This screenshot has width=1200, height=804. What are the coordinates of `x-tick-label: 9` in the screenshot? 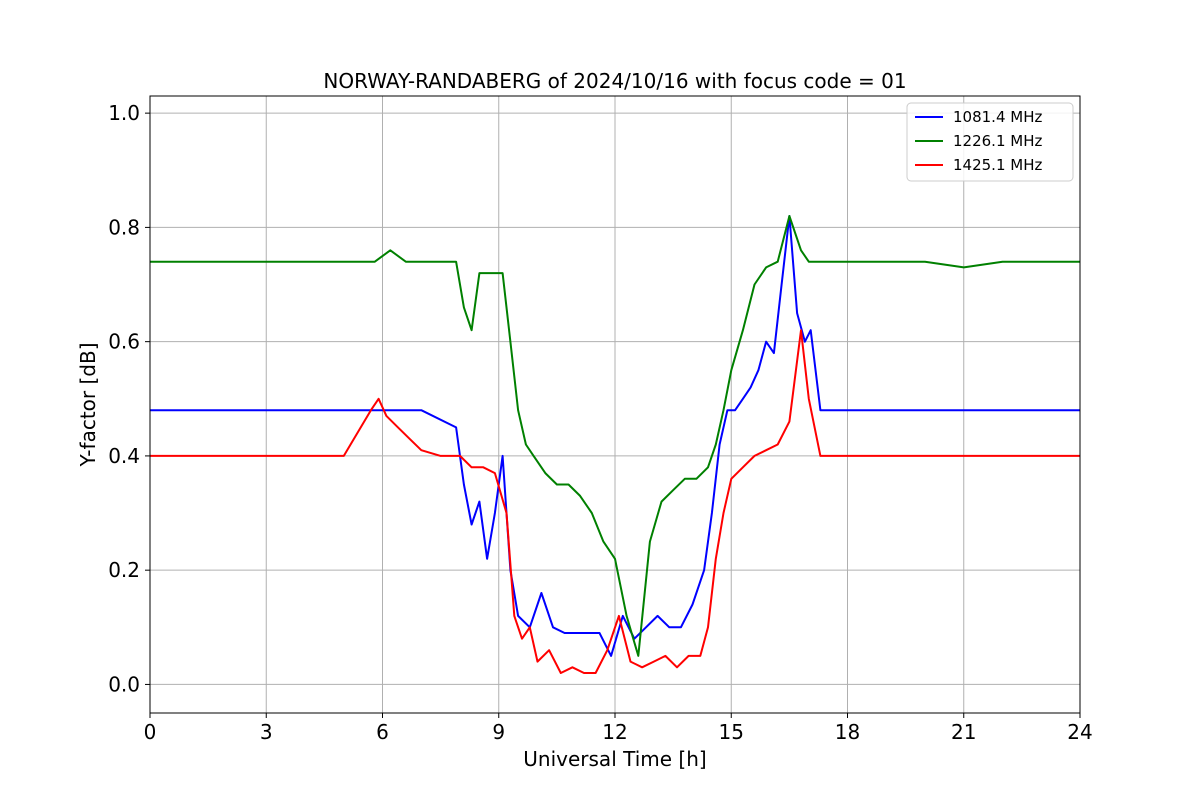 It's located at (498, 732).